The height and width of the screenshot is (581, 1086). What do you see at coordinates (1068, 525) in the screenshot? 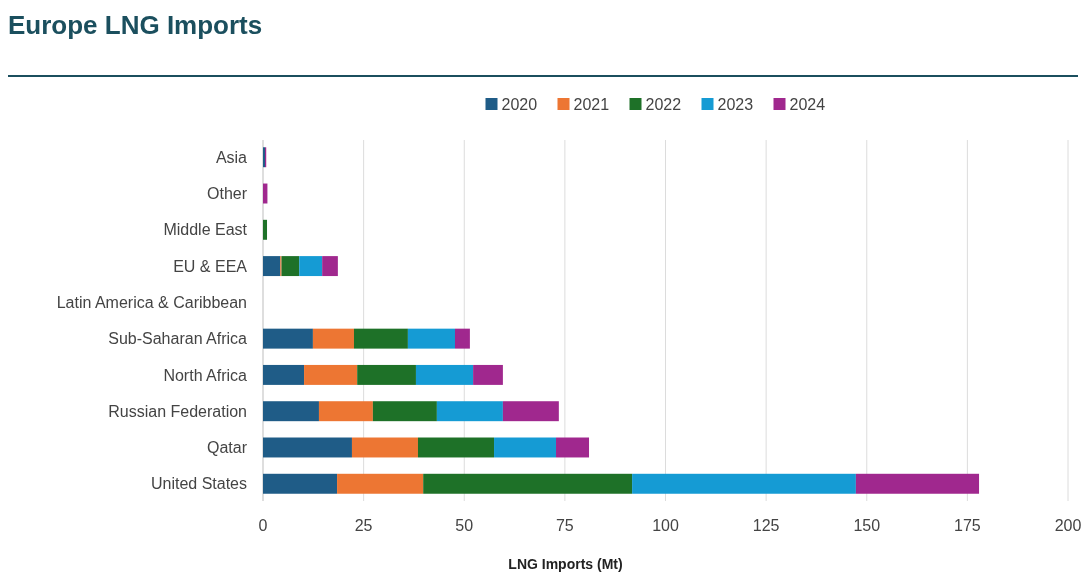
I see `x-tick-label: 200` at bounding box center [1068, 525].